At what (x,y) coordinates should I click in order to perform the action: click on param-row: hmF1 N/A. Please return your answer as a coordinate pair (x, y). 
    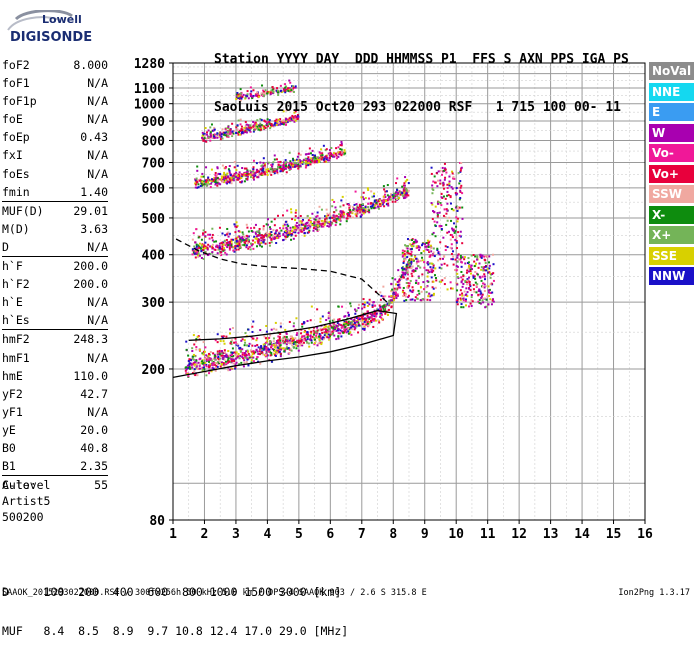
    Looking at the image, I should click on (55, 358).